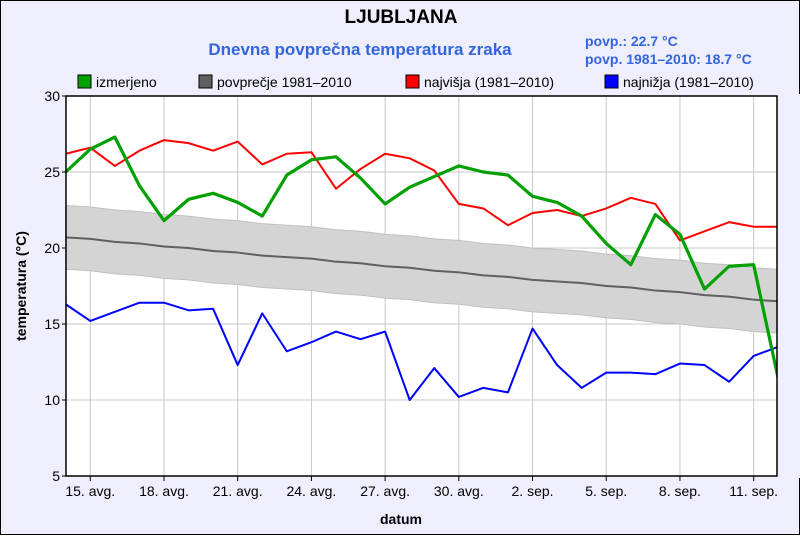  I want to click on legend-label: najnižja (1981–2010), so click(688, 82).